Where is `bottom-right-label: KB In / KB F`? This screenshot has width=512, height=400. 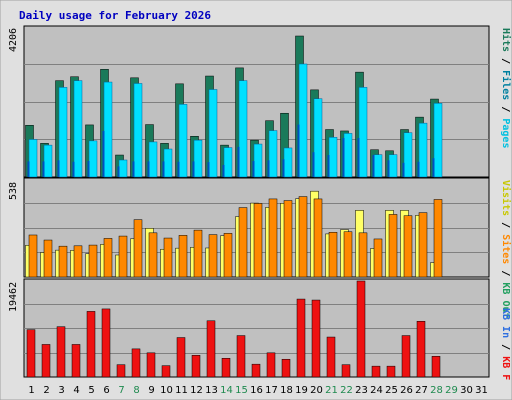 bottom-right-label: KB In / KB F is located at coordinates (505, 344).